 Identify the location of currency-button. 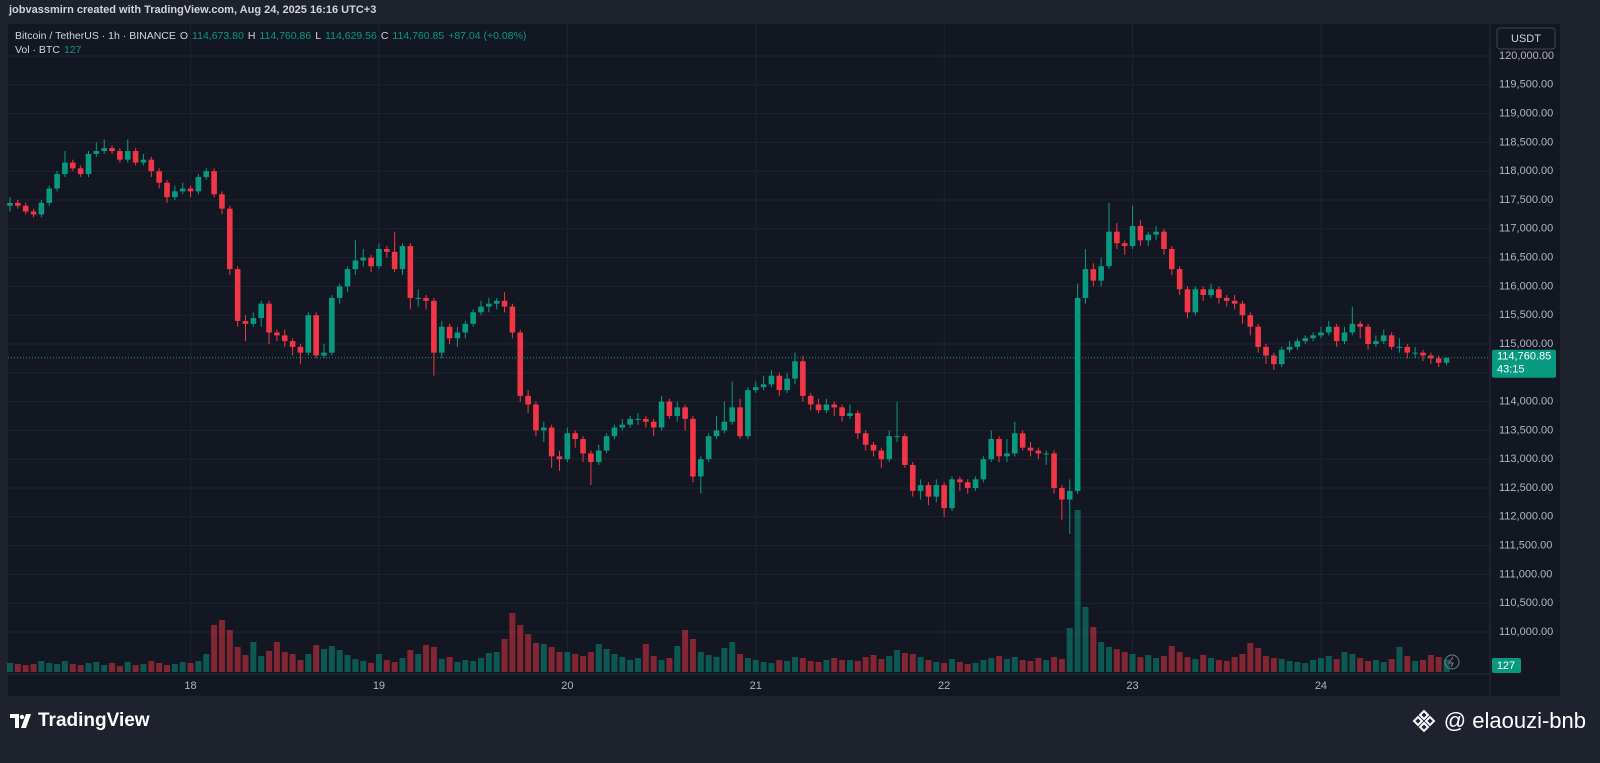
(1526, 38).